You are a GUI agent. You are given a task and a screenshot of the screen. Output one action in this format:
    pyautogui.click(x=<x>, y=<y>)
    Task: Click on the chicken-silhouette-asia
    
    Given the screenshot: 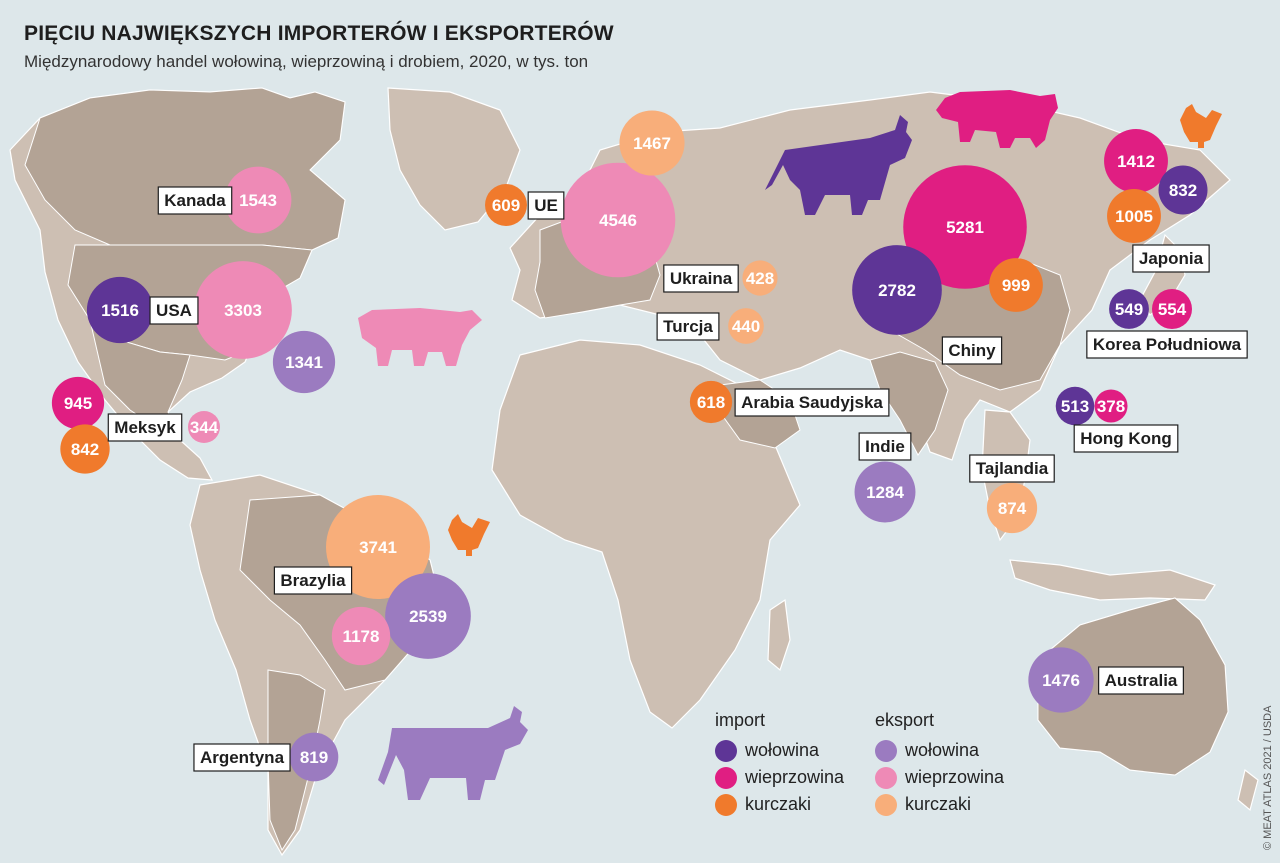 What is the action you would take?
    pyautogui.click(x=1201, y=126)
    